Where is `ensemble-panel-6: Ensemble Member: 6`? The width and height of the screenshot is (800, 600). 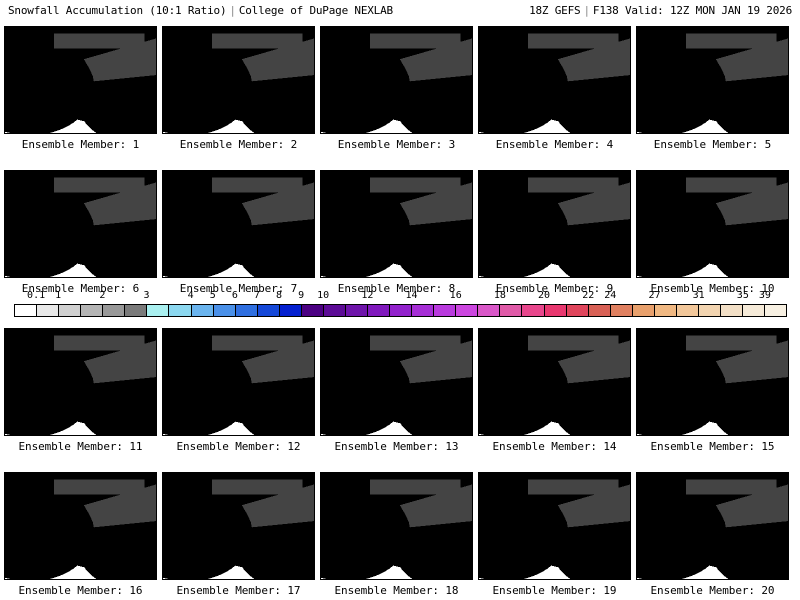 ensemble-panel-6: Ensemble Member: 6 is located at coordinates (80, 234).